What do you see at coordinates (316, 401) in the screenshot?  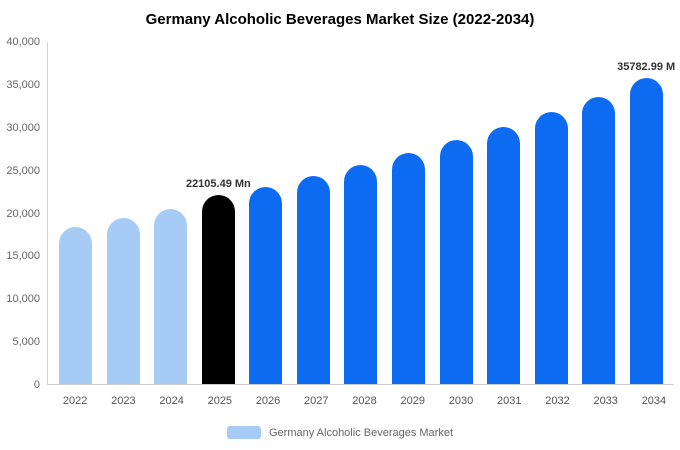 I see `x-axis-label-2027: 2027` at bounding box center [316, 401].